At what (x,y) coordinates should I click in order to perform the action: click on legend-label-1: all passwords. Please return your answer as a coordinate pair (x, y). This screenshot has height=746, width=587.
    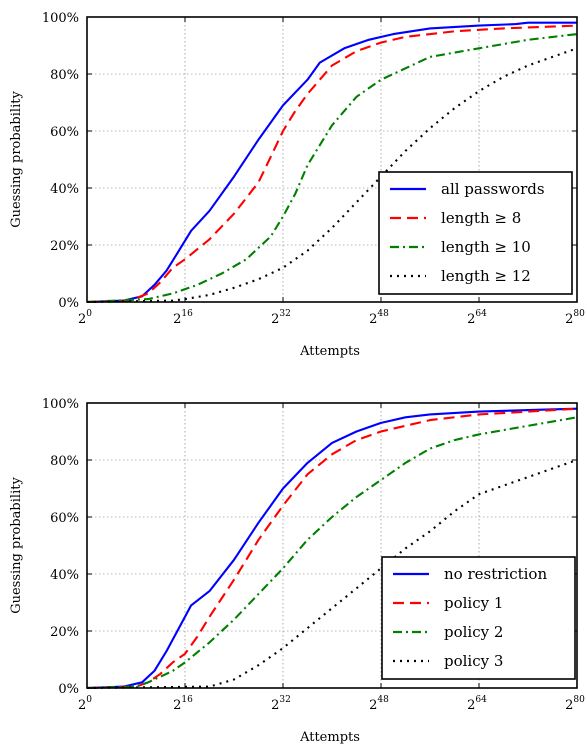
    Looking at the image, I should click on (493, 189).